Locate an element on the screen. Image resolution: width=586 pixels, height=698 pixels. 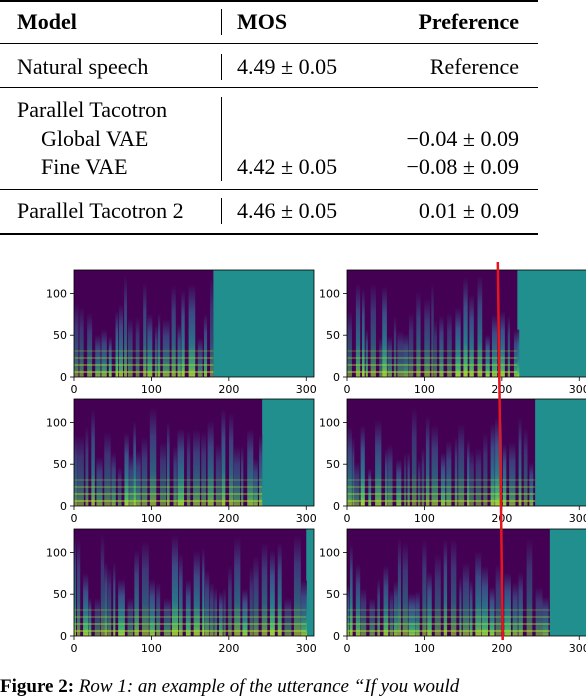
x-tick-label: 0 is located at coordinates (74, 648).